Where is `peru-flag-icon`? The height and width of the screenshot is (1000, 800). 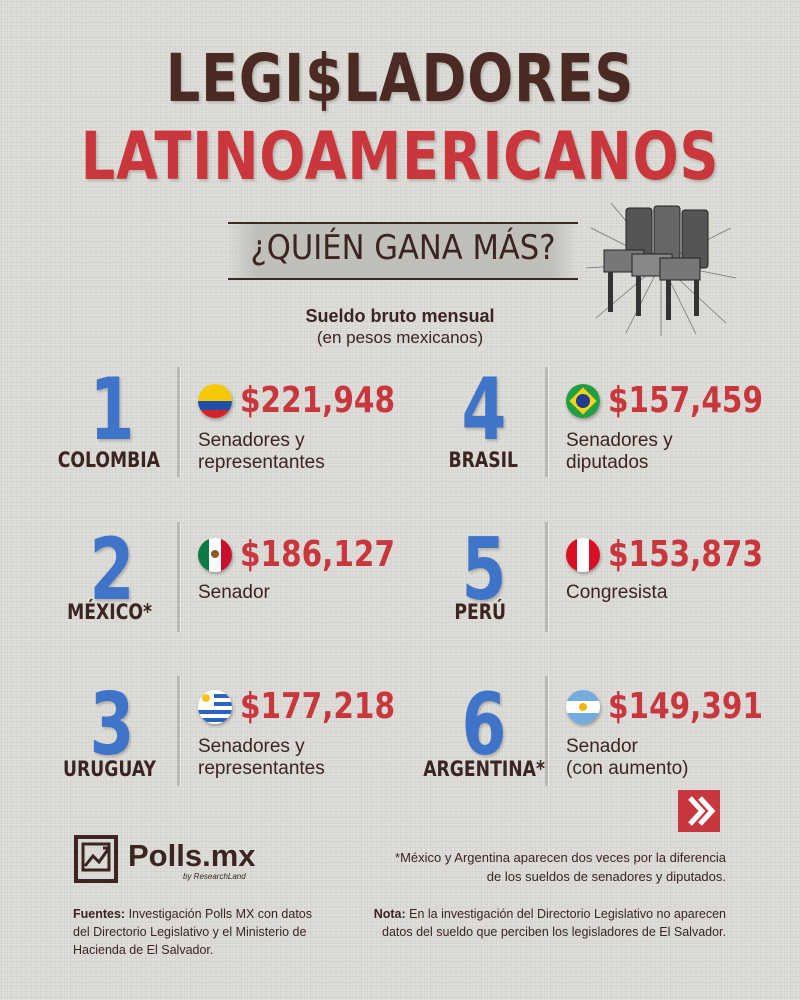 peru-flag-icon is located at coordinates (583, 555).